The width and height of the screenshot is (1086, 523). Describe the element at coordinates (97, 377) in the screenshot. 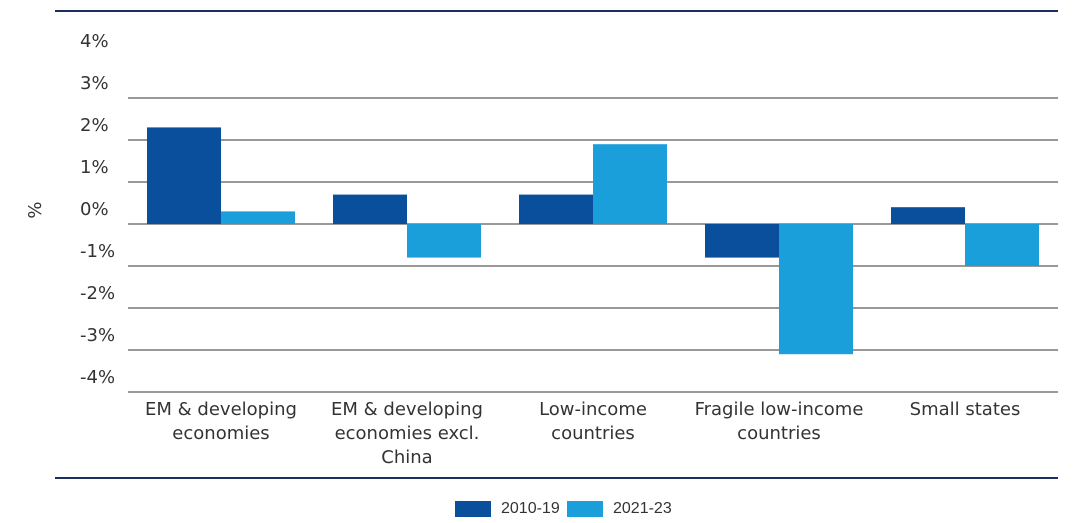

I see `y-tick-label: -4%` at that location.